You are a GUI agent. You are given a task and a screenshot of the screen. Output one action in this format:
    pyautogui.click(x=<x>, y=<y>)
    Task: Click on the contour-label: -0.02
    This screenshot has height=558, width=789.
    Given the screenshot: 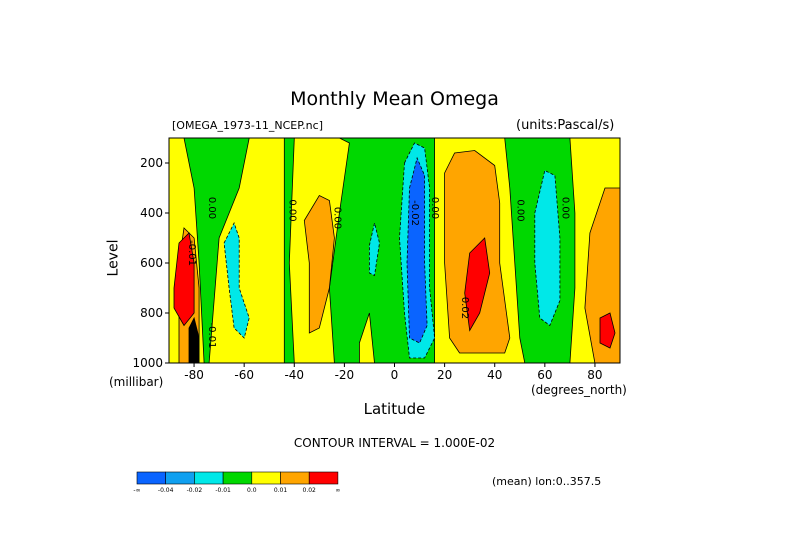 What is the action you would take?
    pyautogui.click(x=414, y=213)
    